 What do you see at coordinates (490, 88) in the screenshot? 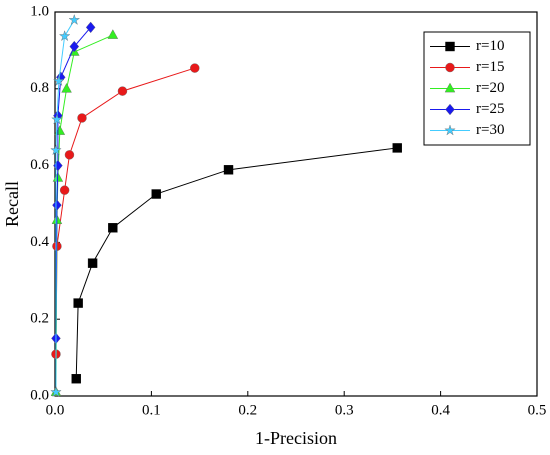
I see `legend-label: r=20` at bounding box center [490, 88].